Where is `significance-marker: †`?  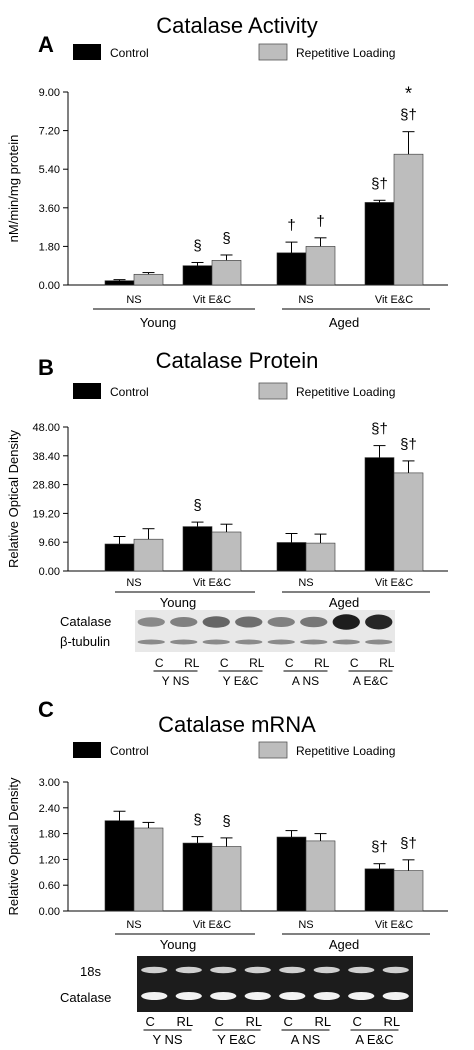 significance-marker: † is located at coordinates (320, 221).